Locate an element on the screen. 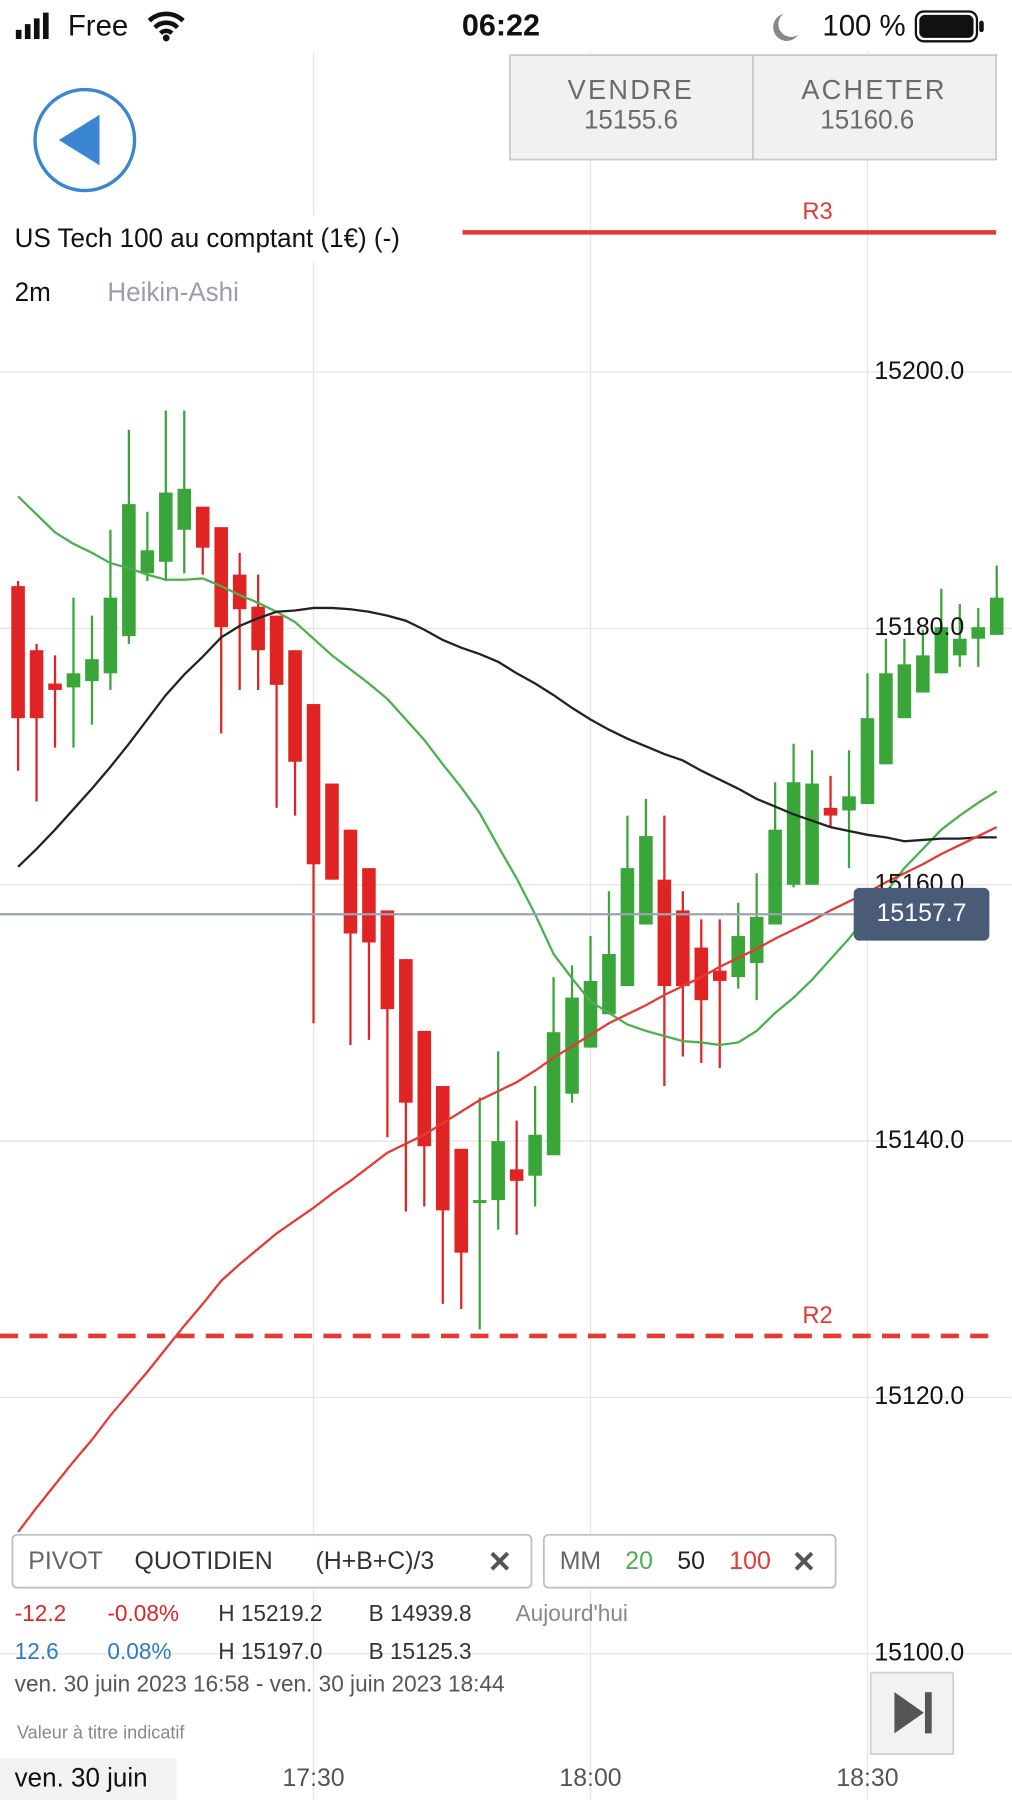 The width and height of the screenshot is (1012, 1800). x-tick-label: 18:30 is located at coordinates (867, 1778).